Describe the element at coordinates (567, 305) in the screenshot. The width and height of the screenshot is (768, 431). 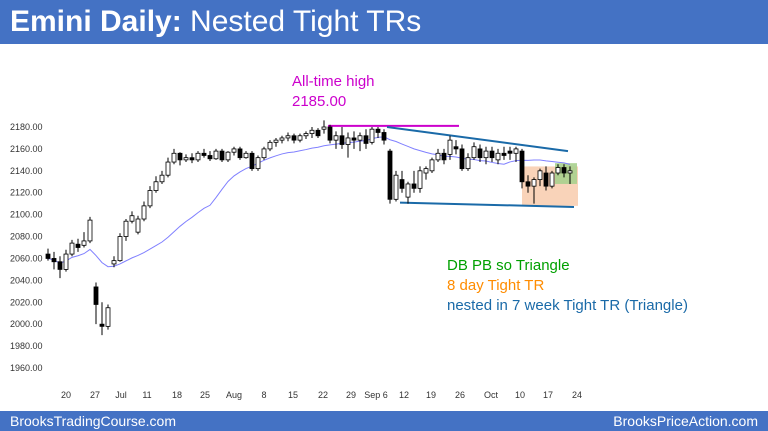
I see `nested-label: nested in 7 week Tight TR (Triangle)` at that location.